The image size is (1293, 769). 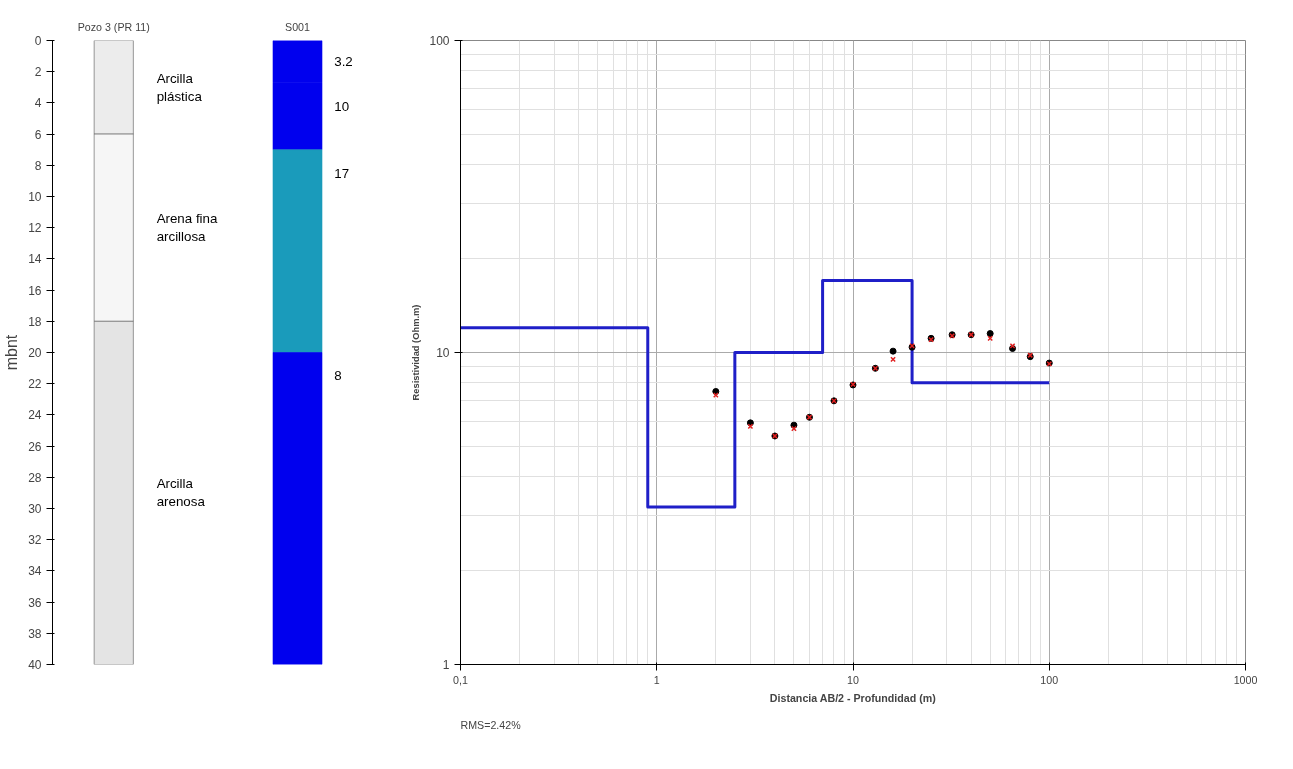 I want to click on y-tick-label: 14, so click(x=35, y=259).